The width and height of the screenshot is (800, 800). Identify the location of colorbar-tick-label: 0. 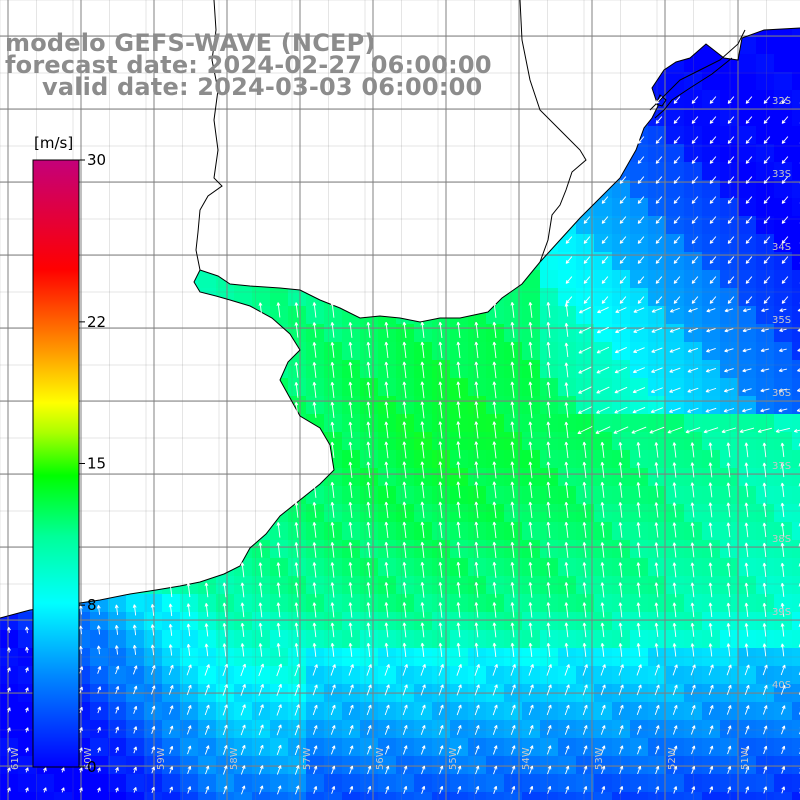
(92, 767).